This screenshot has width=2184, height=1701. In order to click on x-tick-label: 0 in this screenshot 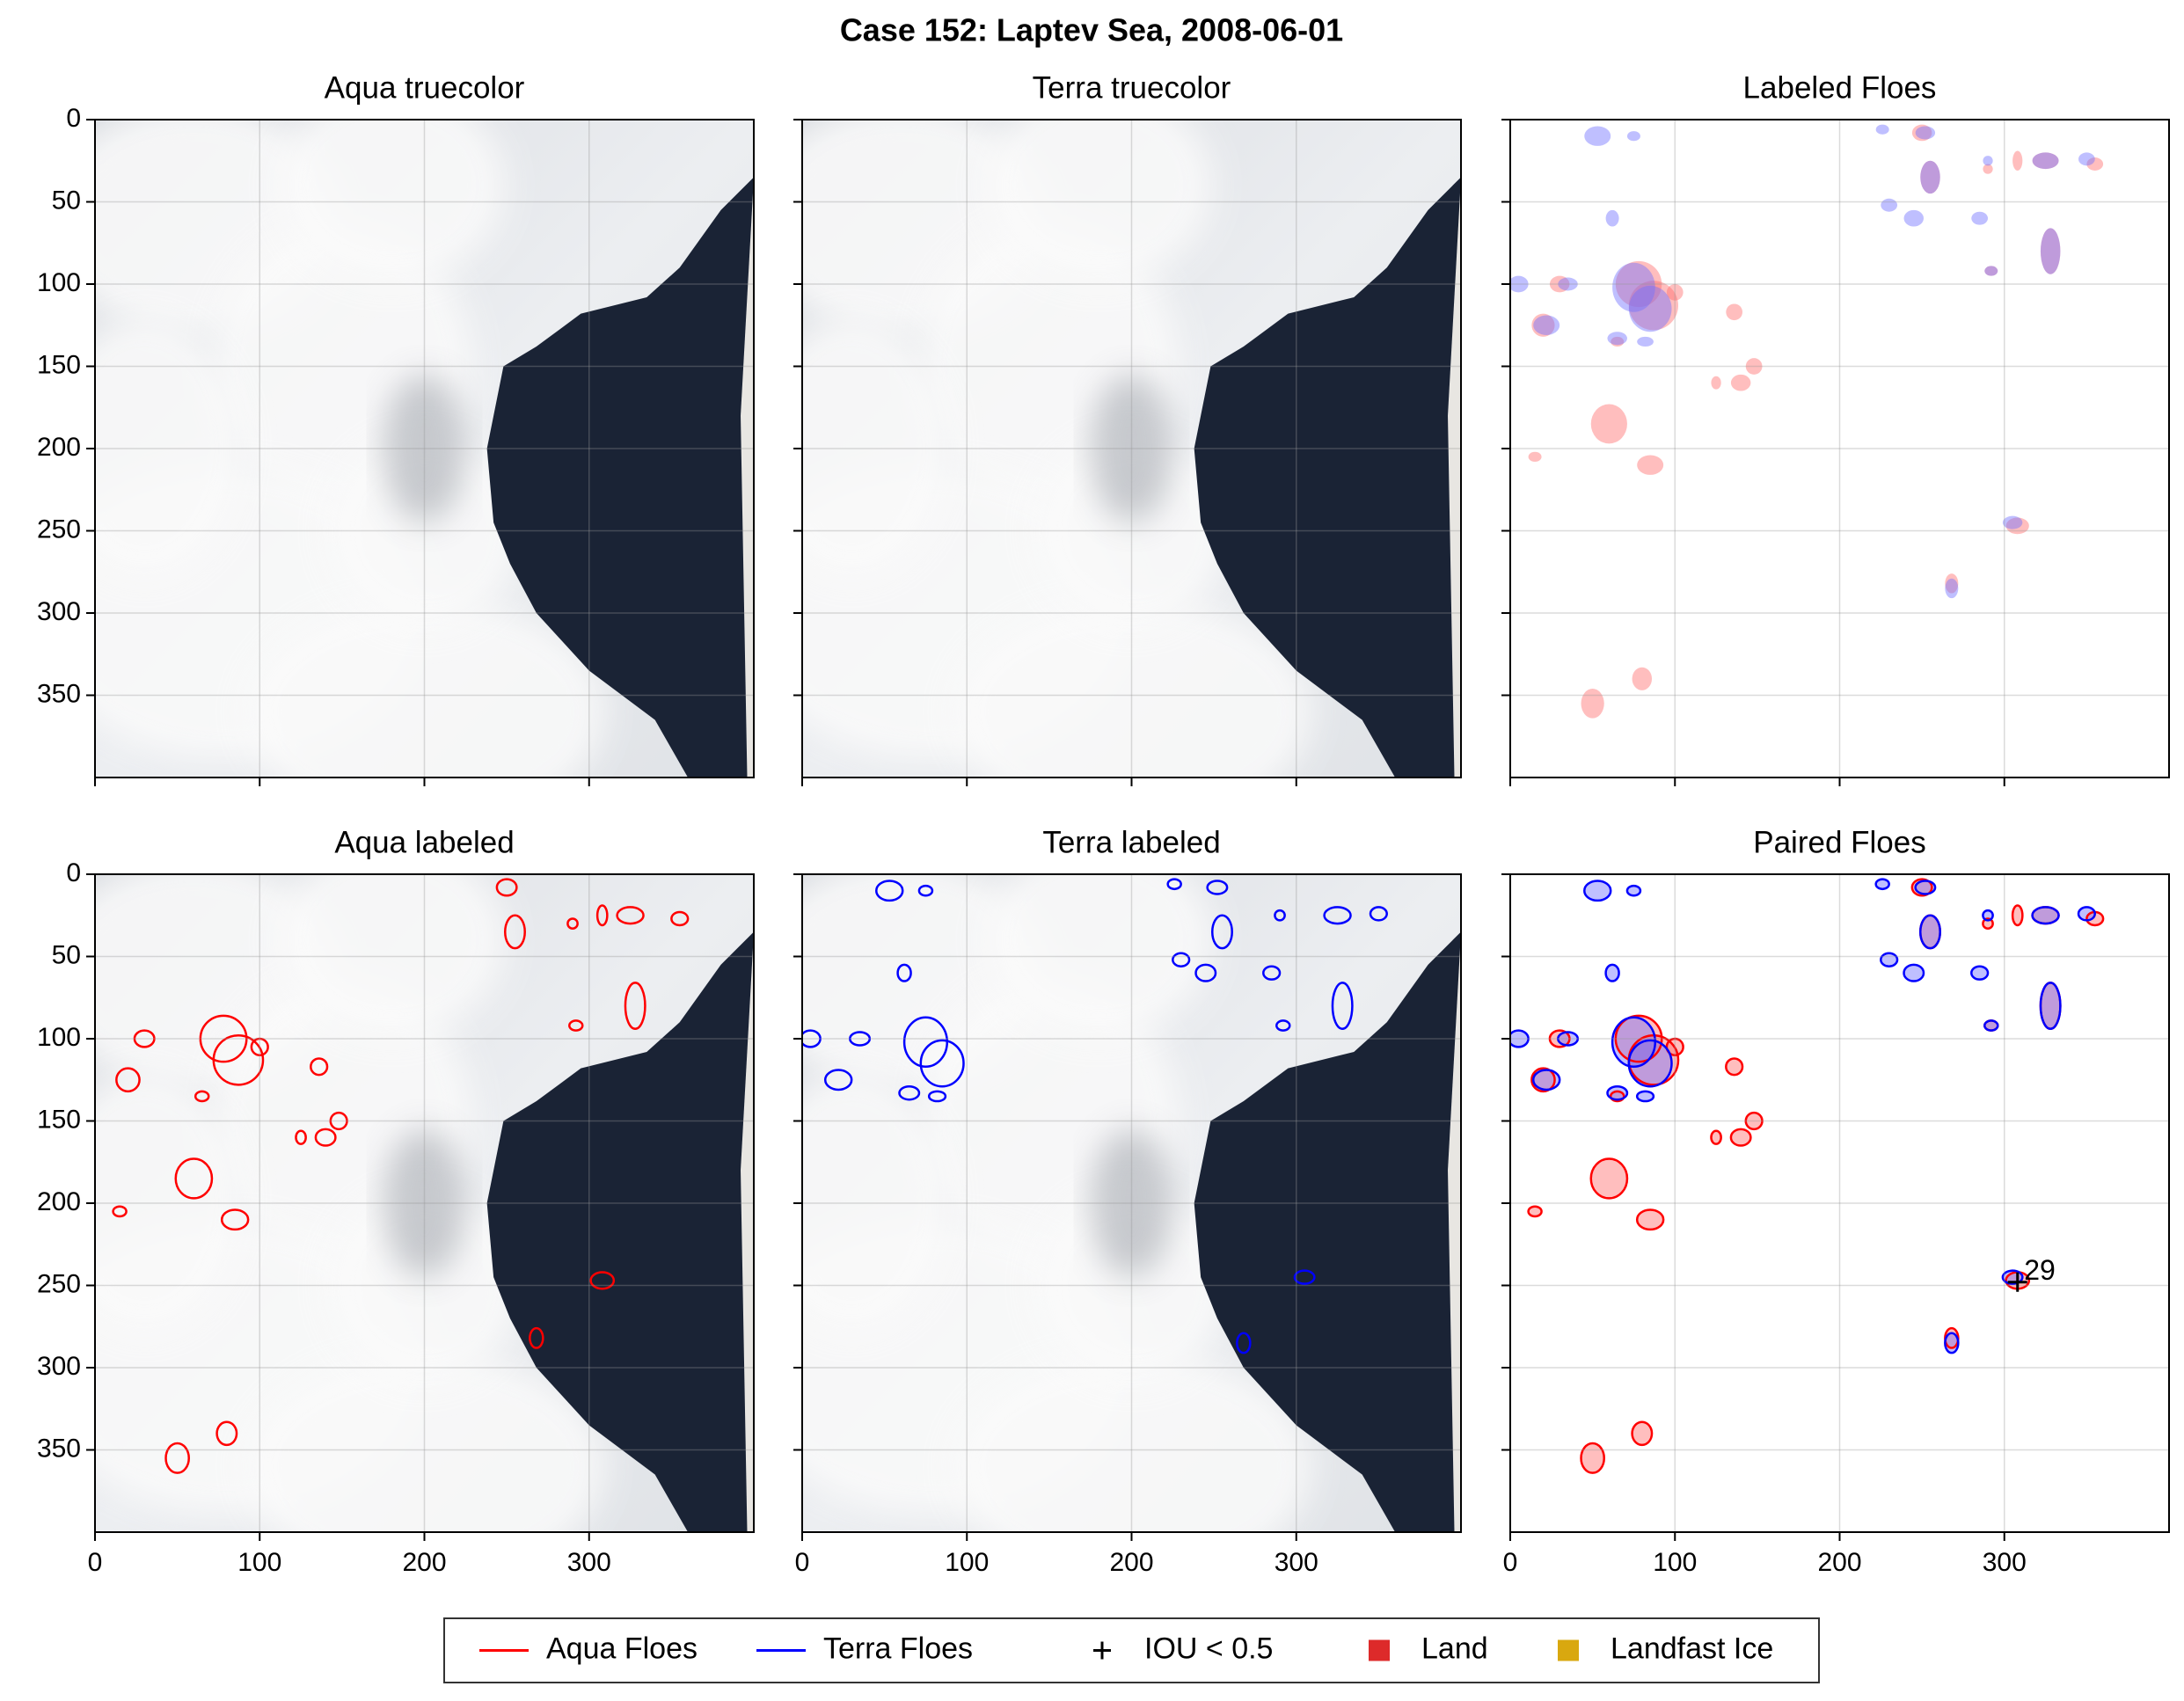, I will do `click(1510, 1562)`.